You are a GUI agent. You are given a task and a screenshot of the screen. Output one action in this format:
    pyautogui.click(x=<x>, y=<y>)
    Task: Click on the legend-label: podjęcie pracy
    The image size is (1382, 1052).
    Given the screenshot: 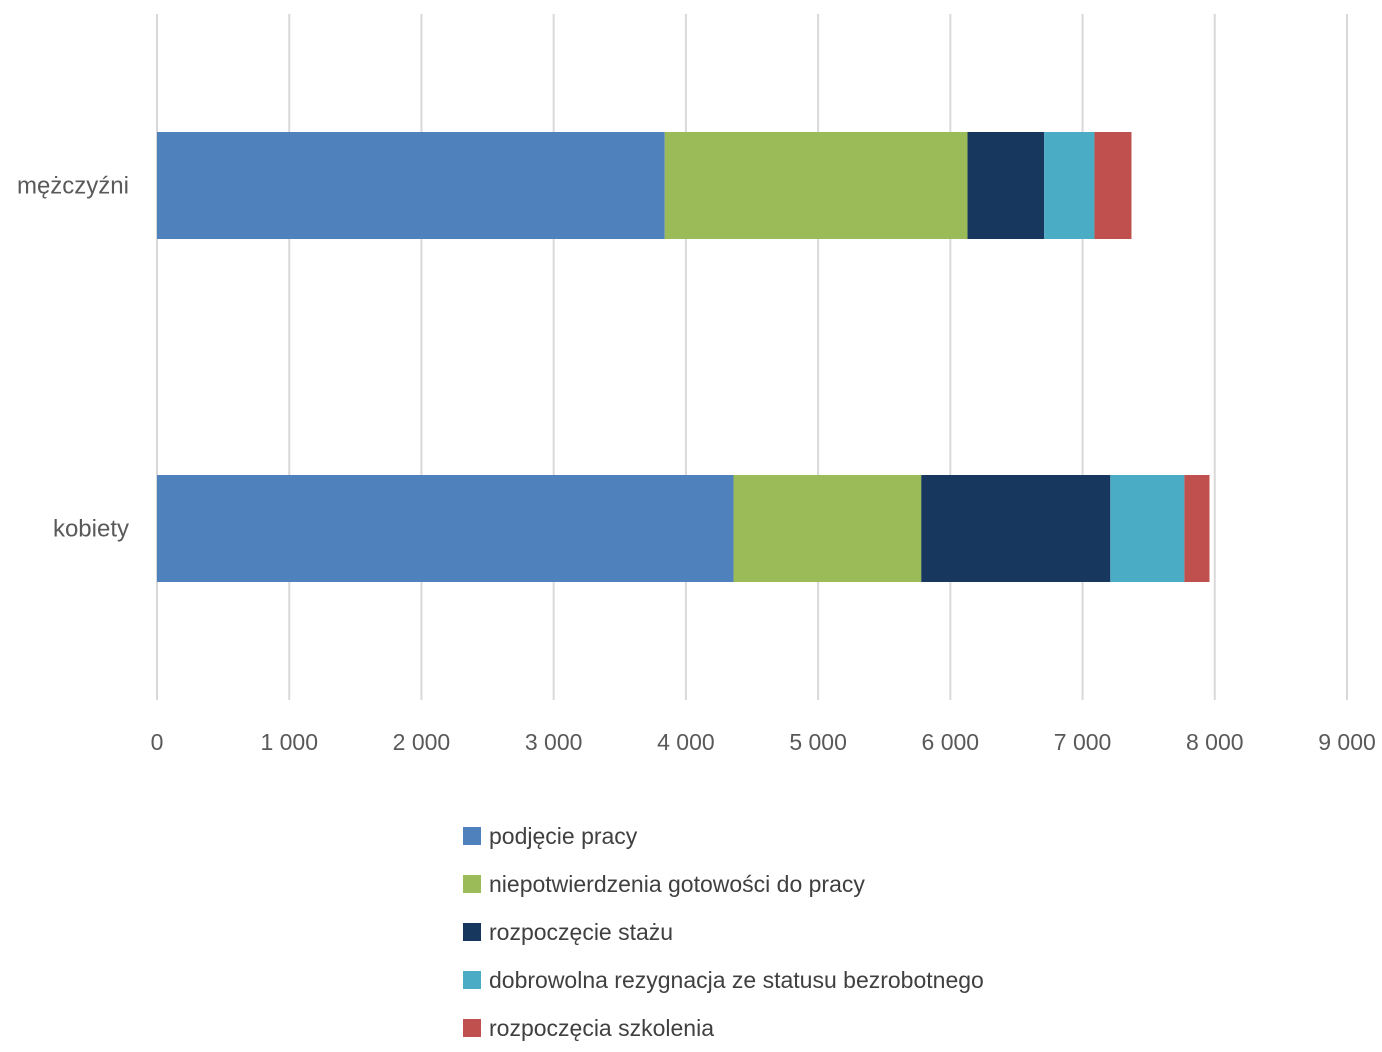 What is the action you would take?
    pyautogui.click(x=563, y=835)
    